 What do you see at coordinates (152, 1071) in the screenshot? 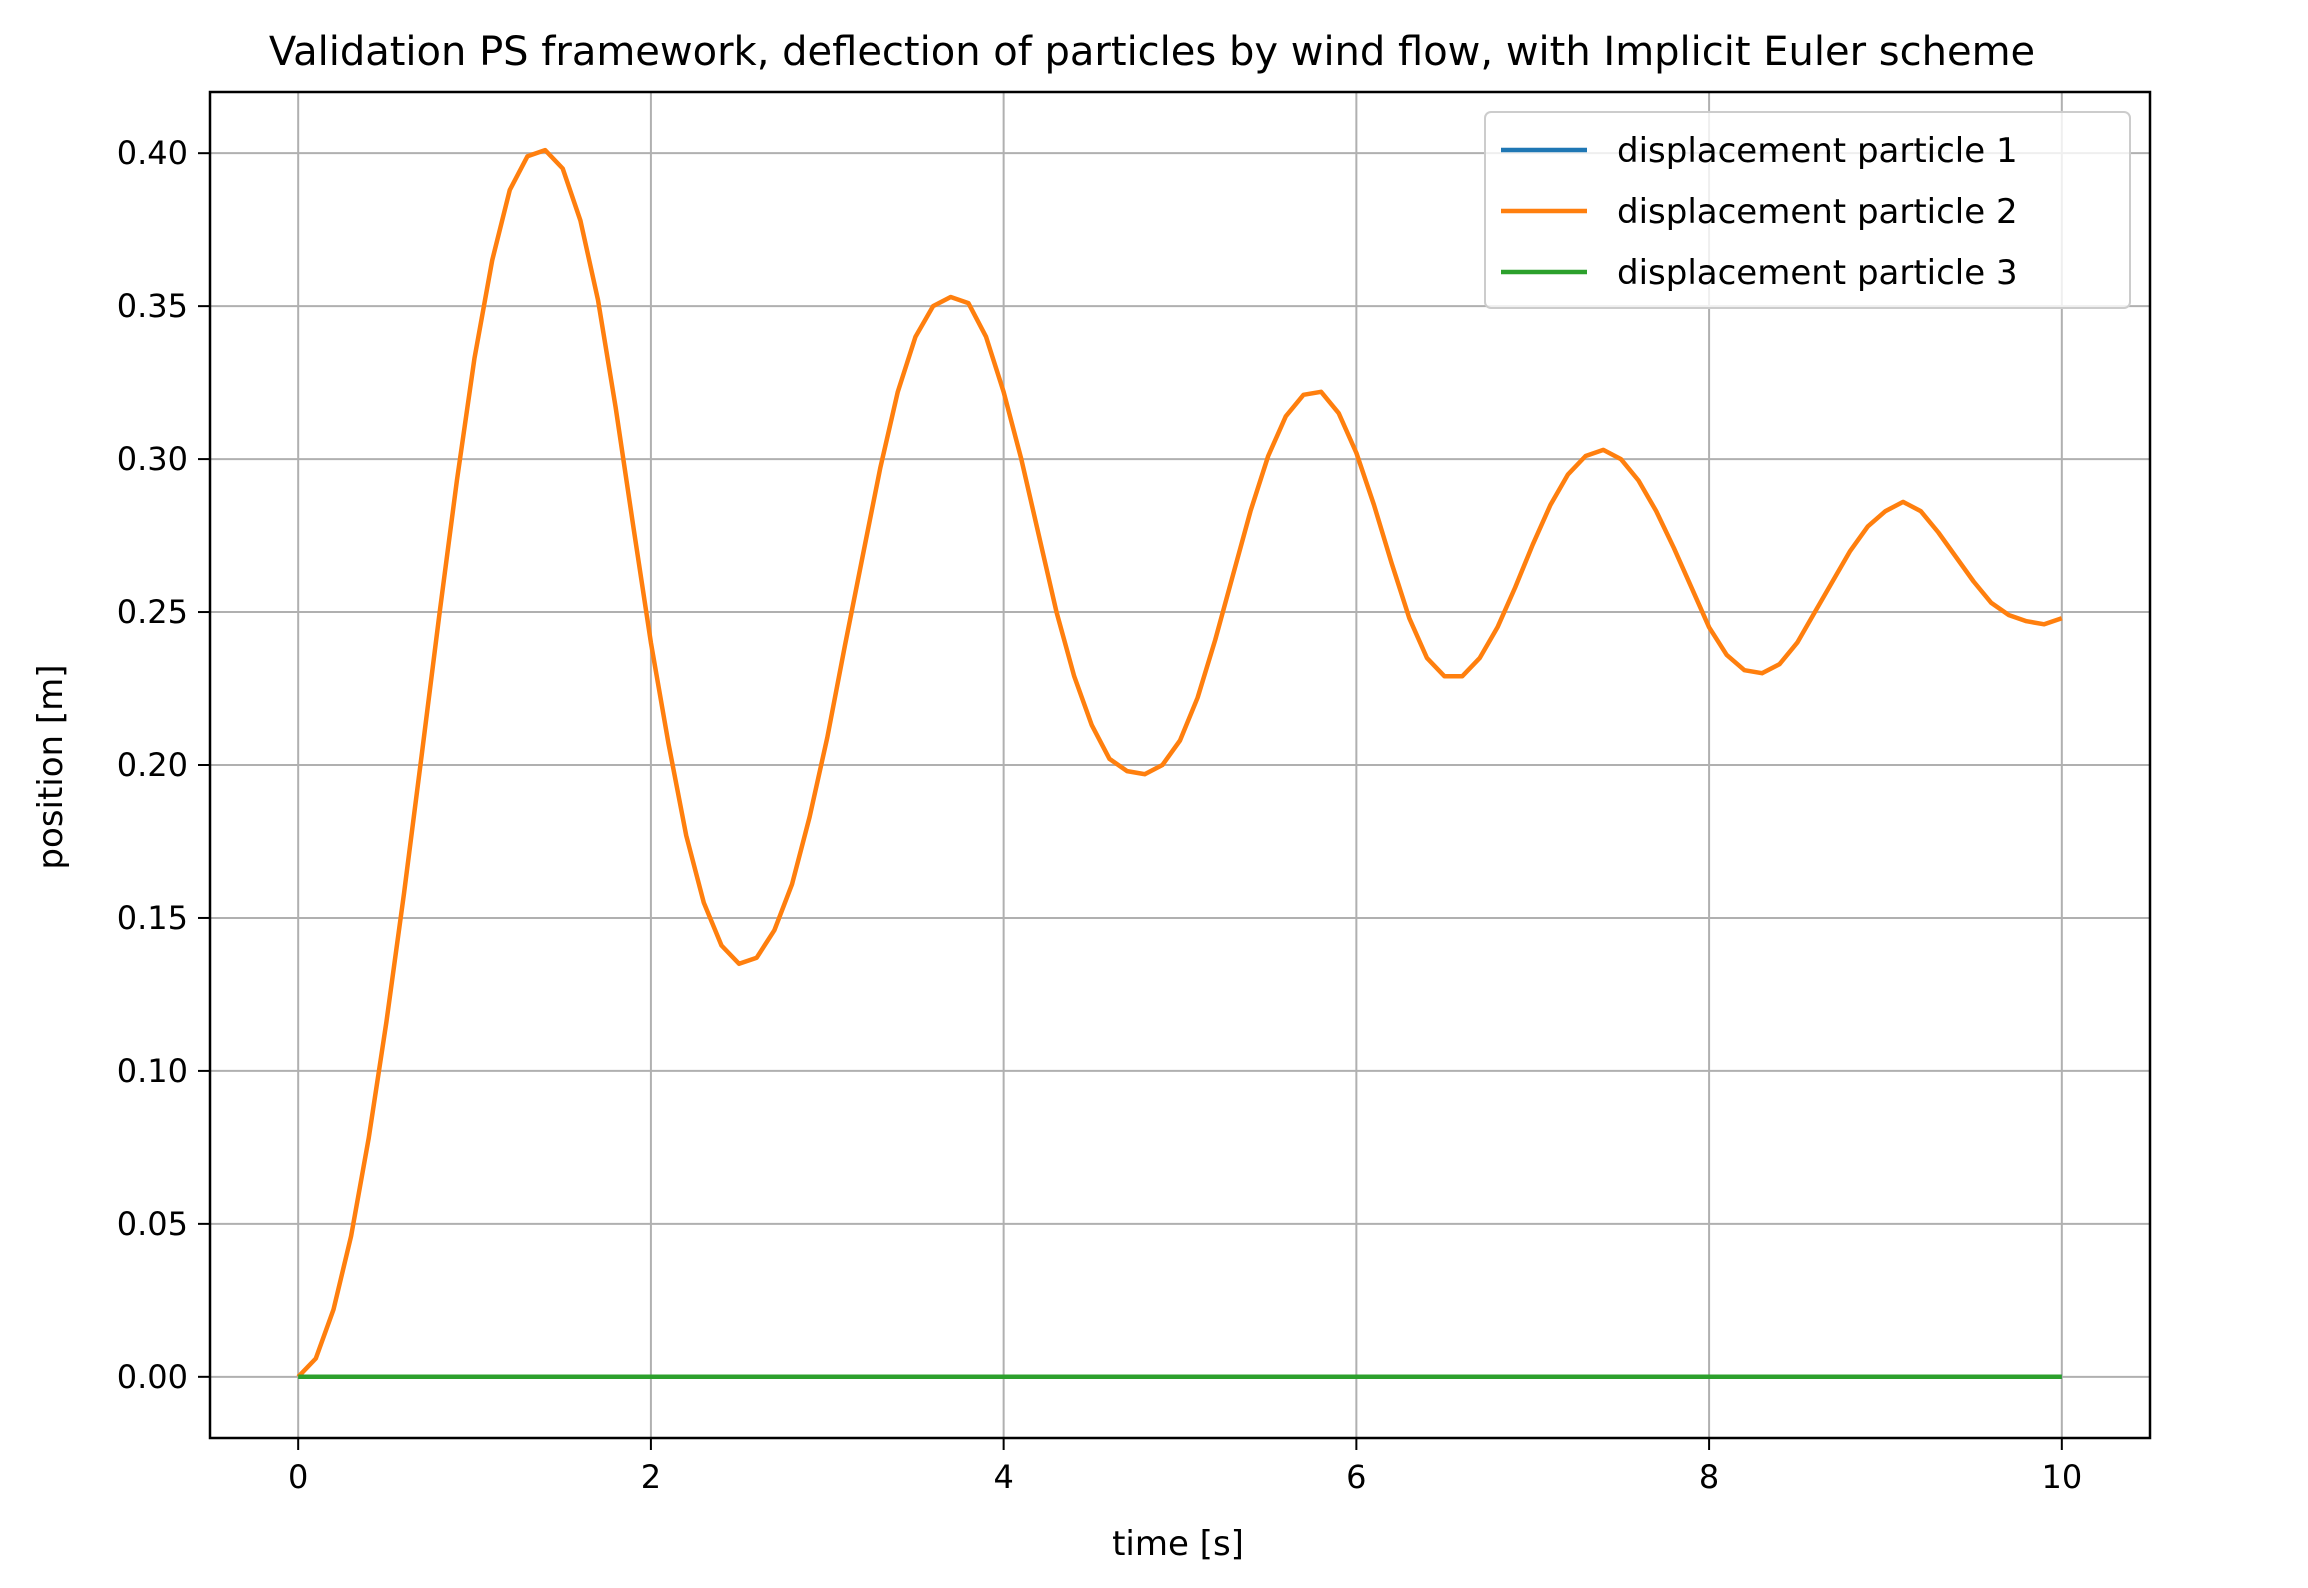
I see `y-tick-label: 0.10` at bounding box center [152, 1071].